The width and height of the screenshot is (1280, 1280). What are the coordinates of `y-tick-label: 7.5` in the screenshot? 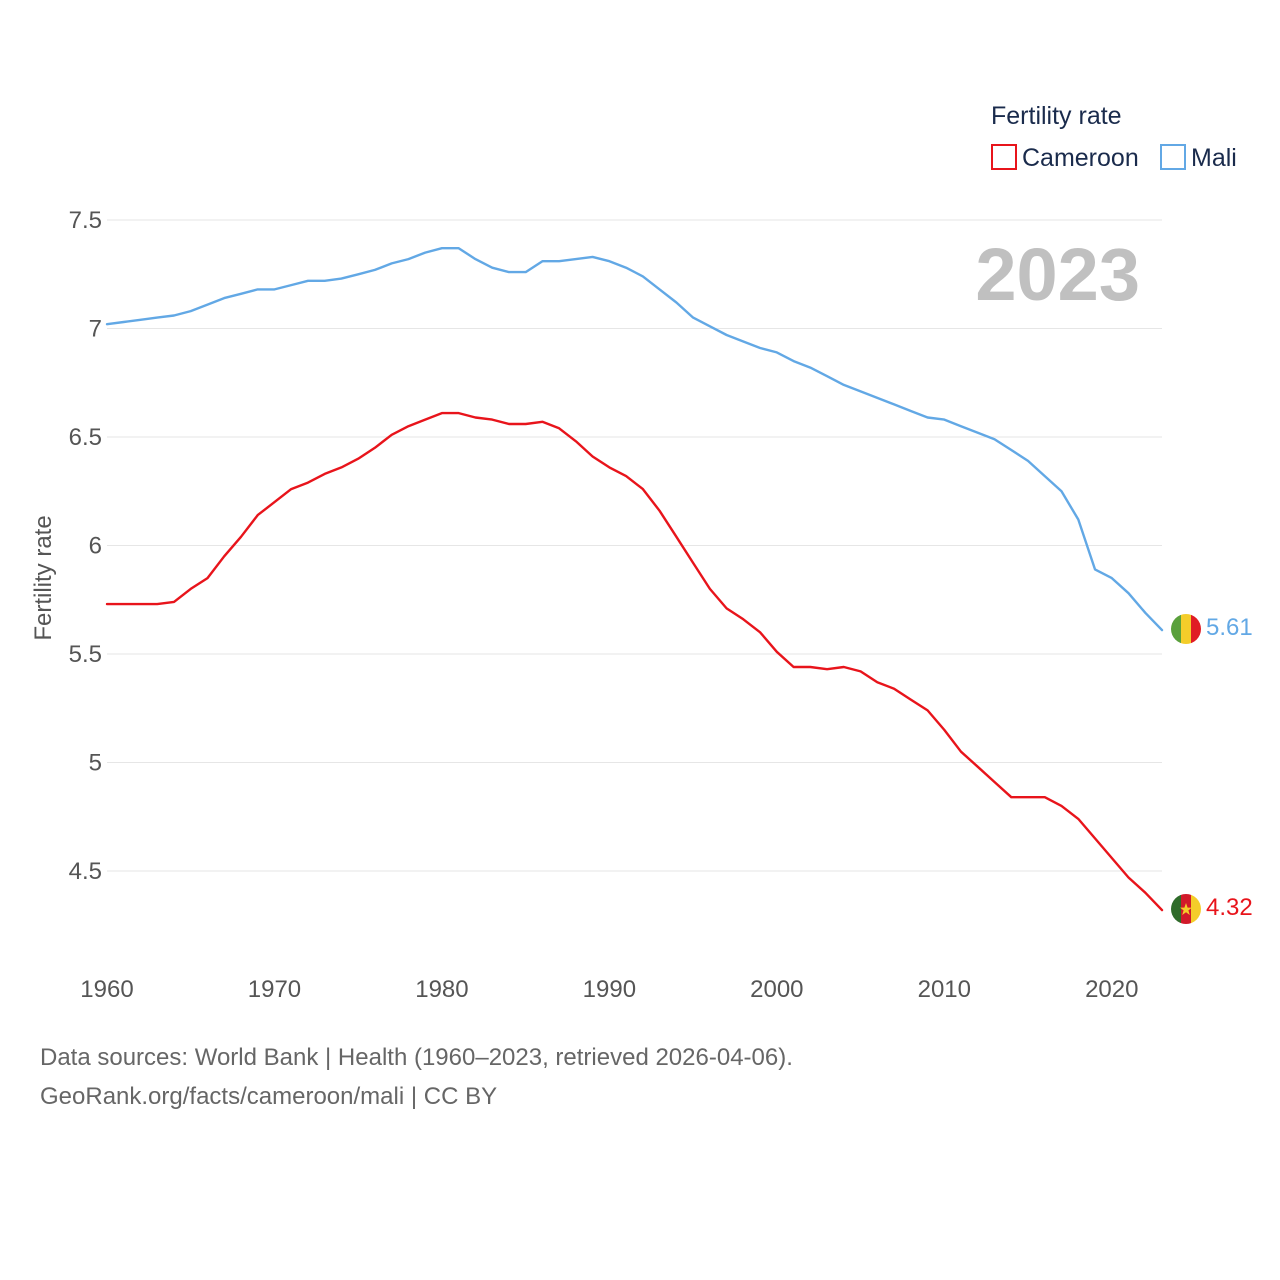 It's located at (85, 220).